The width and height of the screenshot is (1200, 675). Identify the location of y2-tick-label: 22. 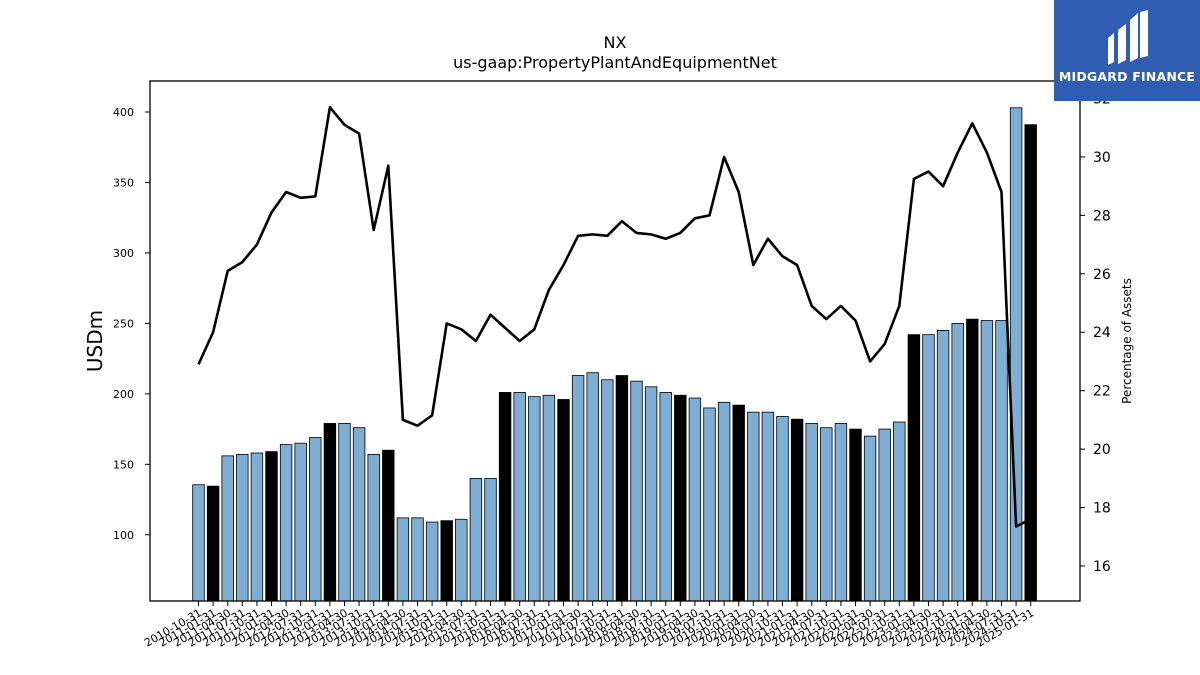
(1102, 392).